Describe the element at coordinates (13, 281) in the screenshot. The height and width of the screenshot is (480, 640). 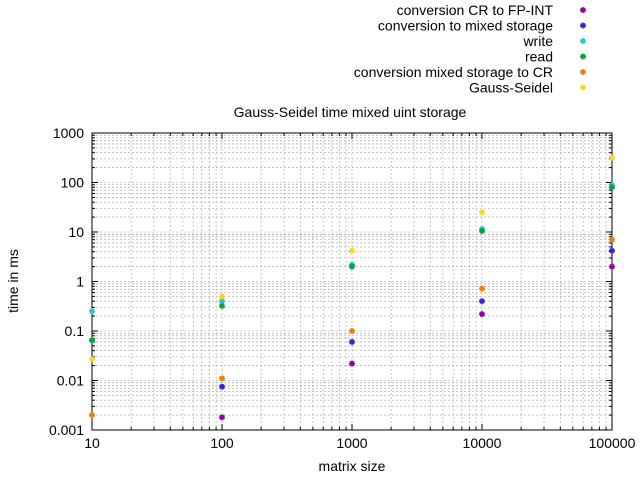
I see `y-axis-label: time in ms` at that location.